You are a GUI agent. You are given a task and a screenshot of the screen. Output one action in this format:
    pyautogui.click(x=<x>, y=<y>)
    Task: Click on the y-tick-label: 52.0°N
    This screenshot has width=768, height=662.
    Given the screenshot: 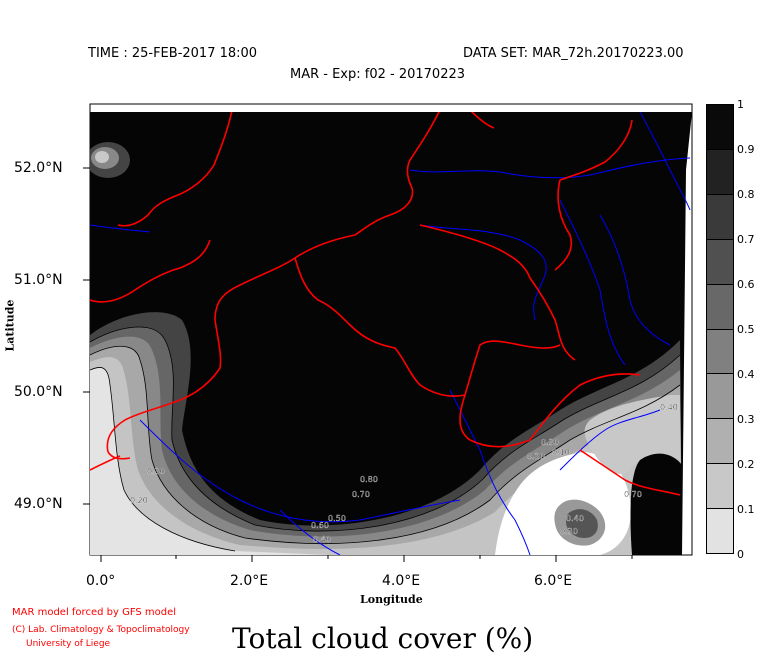 What is the action you would take?
    pyautogui.click(x=38, y=168)
    